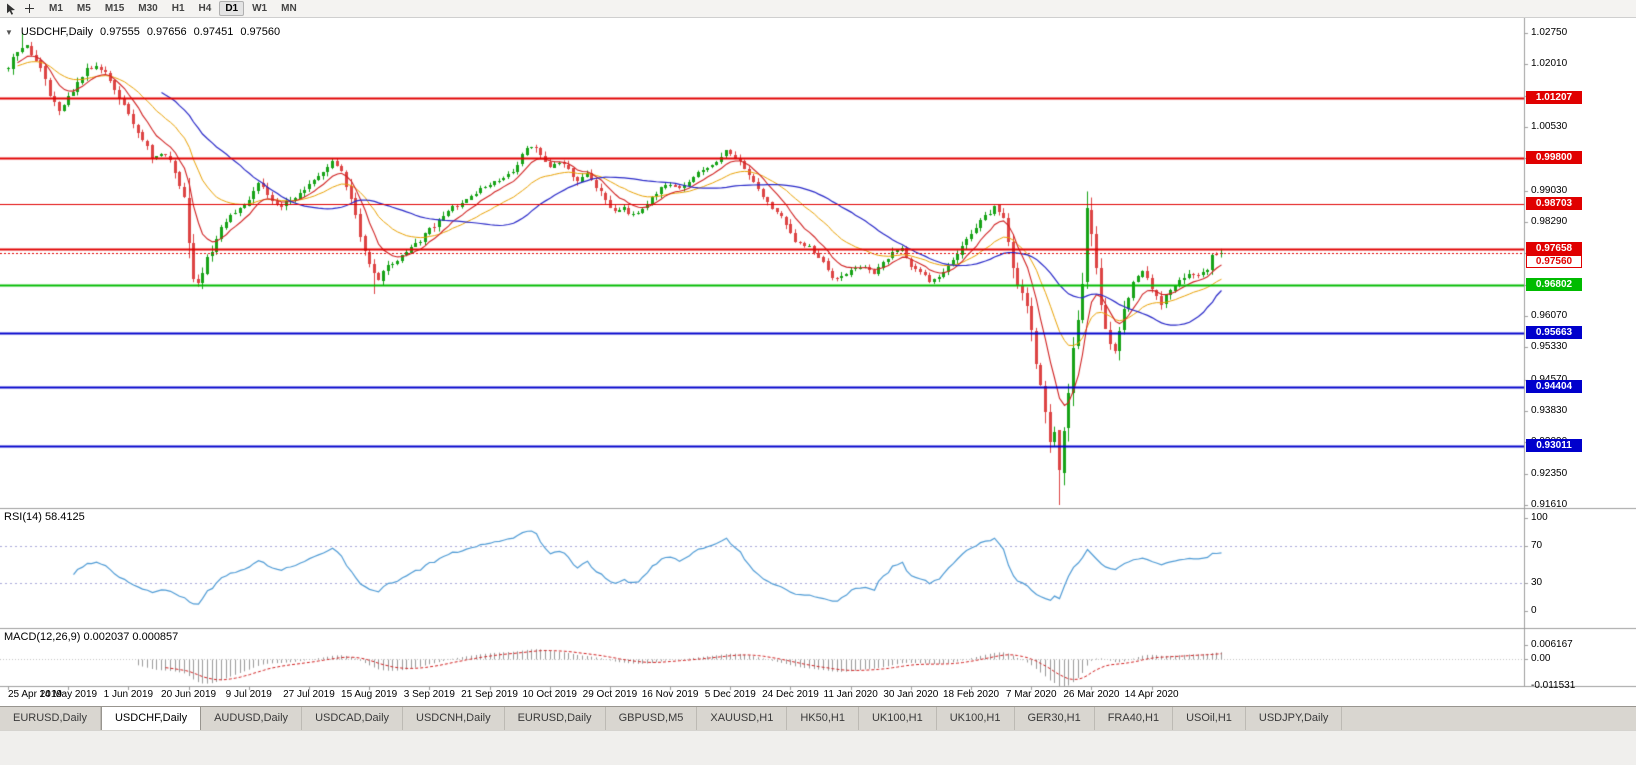 The height and width of the screenshot is (765, 1636). What do you see at coordinates (213, 32) in the screenshot?
I see `ohlc-low: 0.97451` at bounding box center [213, 32].